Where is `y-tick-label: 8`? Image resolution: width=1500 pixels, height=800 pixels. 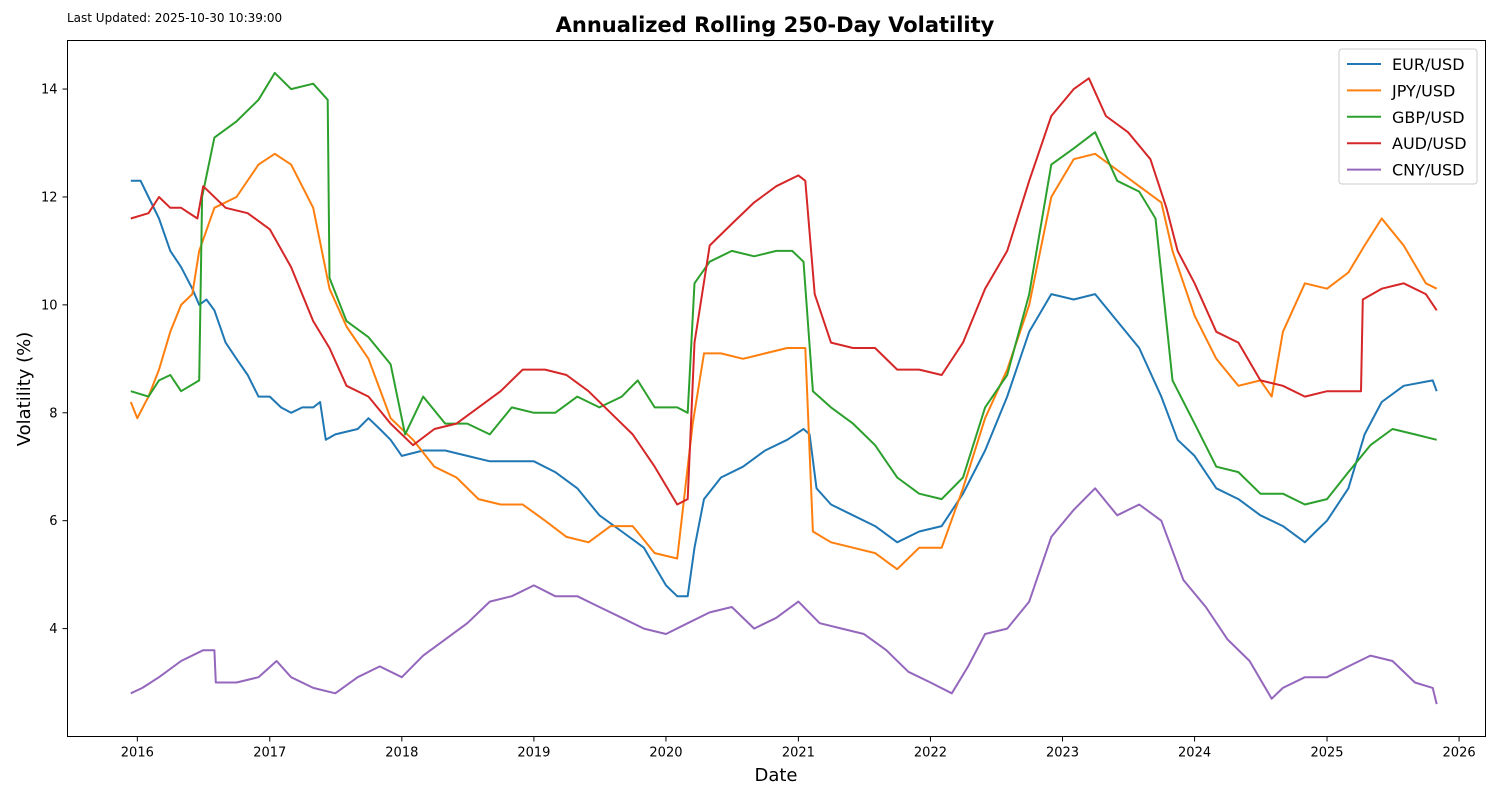 y-tick-label: 8 is located at coordinates (53, 413).